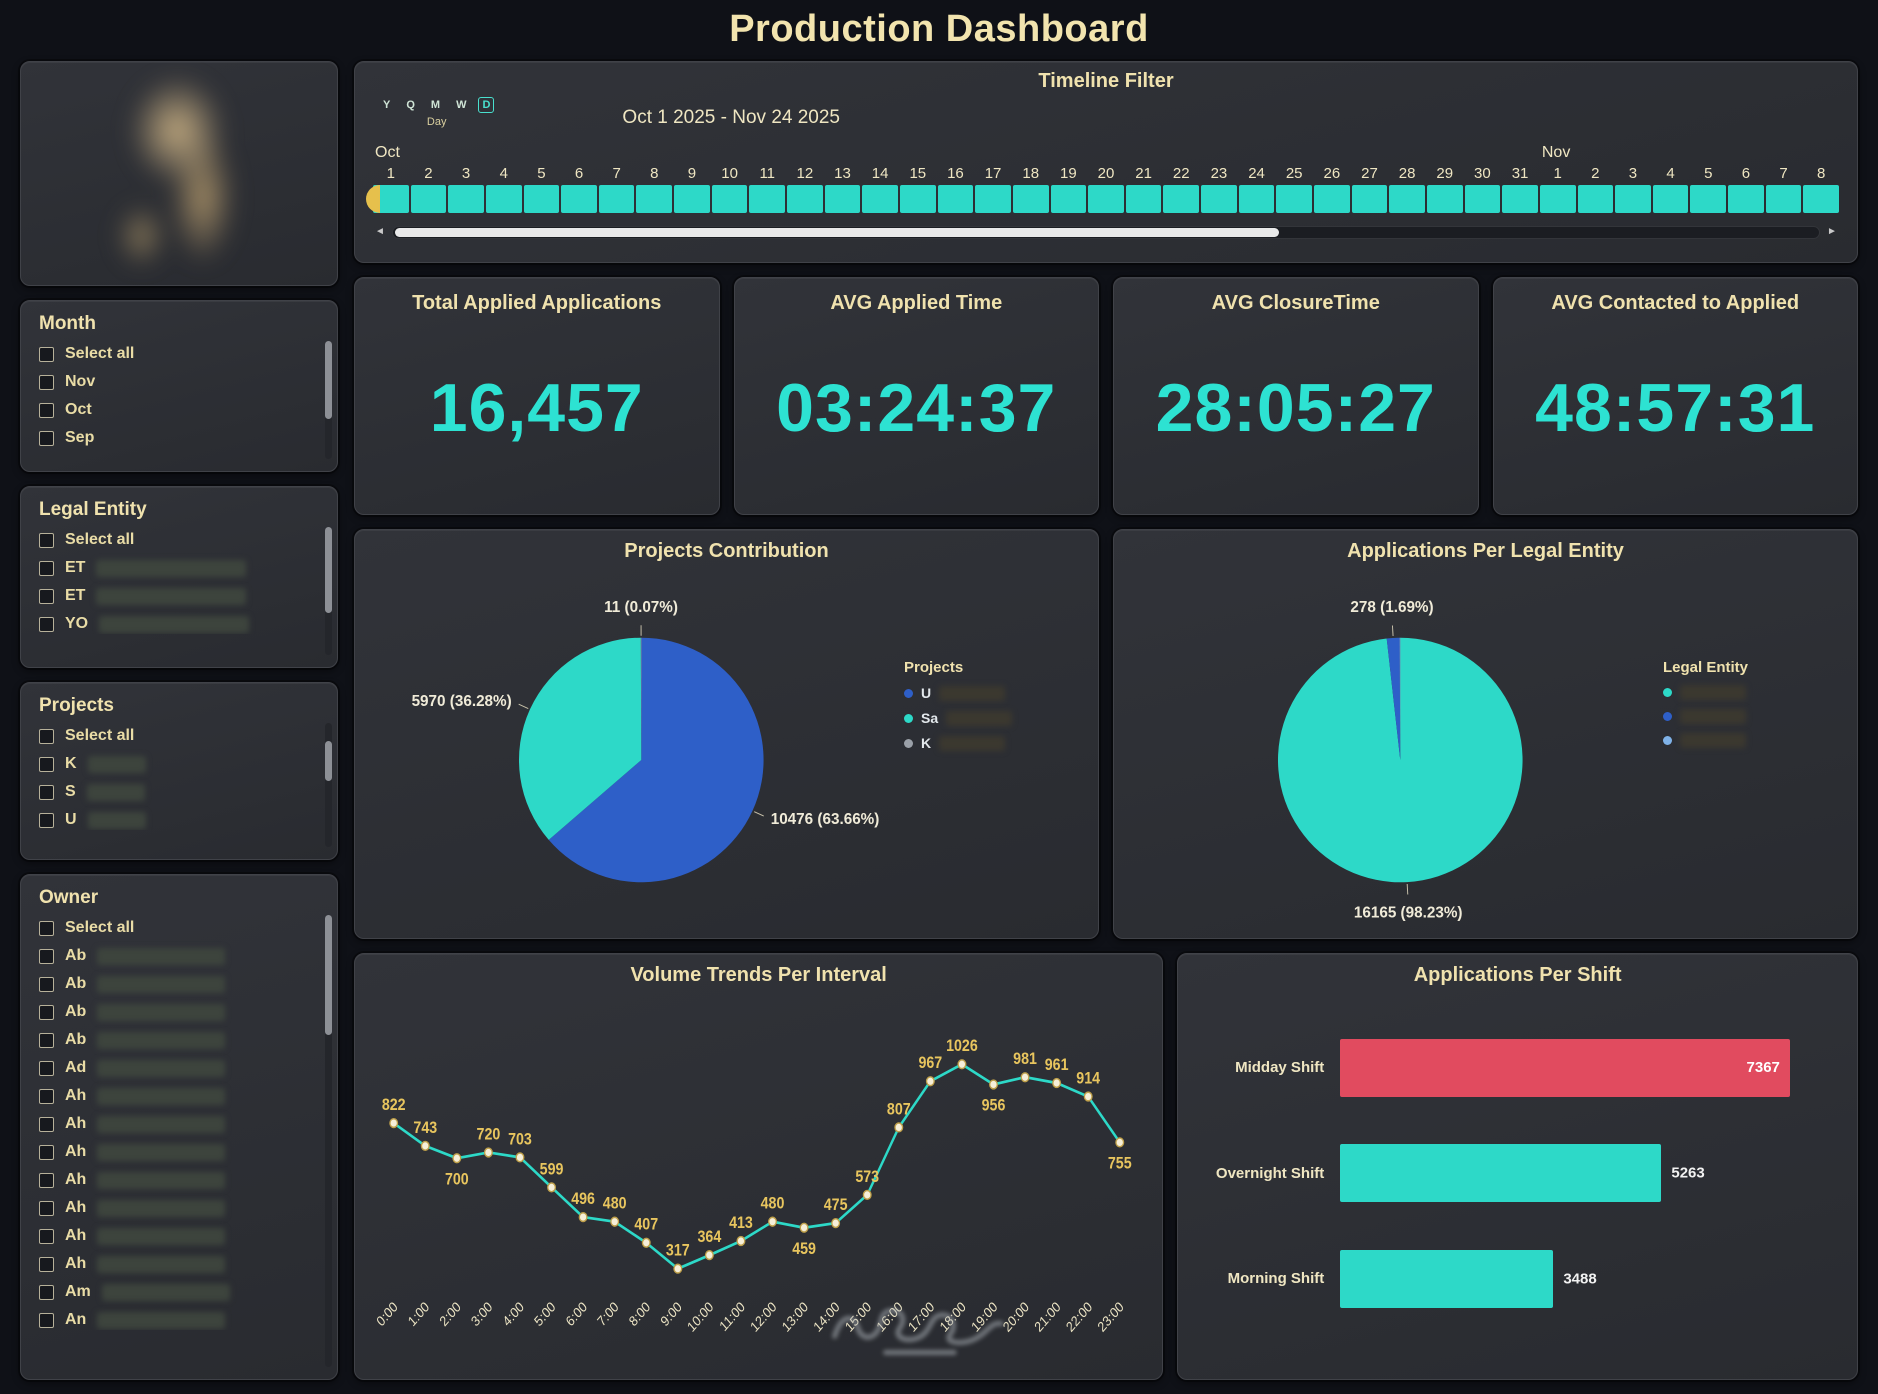  What do you see at coordinates (1501, 1173) in the screenshot?
I see `bar` at bounding box center [1501, 1173].